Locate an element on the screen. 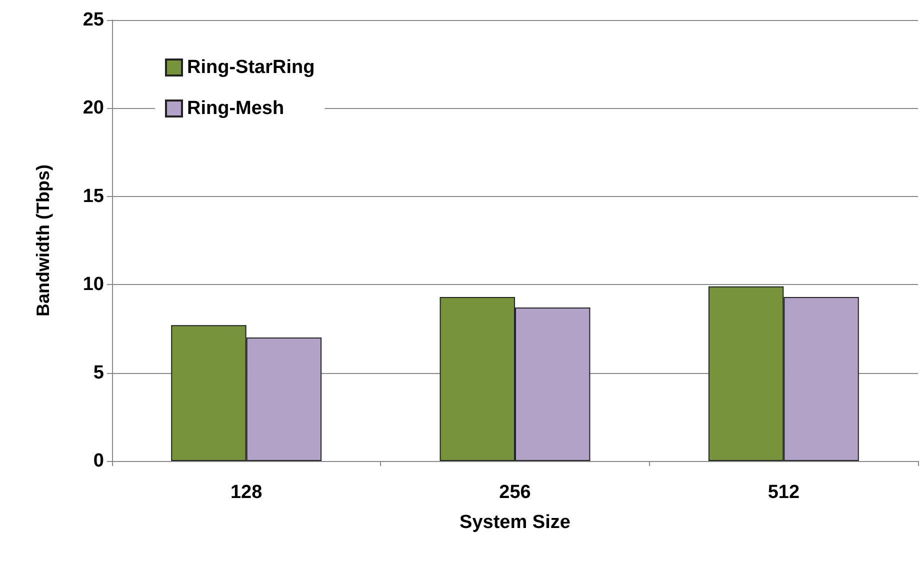  y-tick-label: 0 is located at coordinates (98, 461).